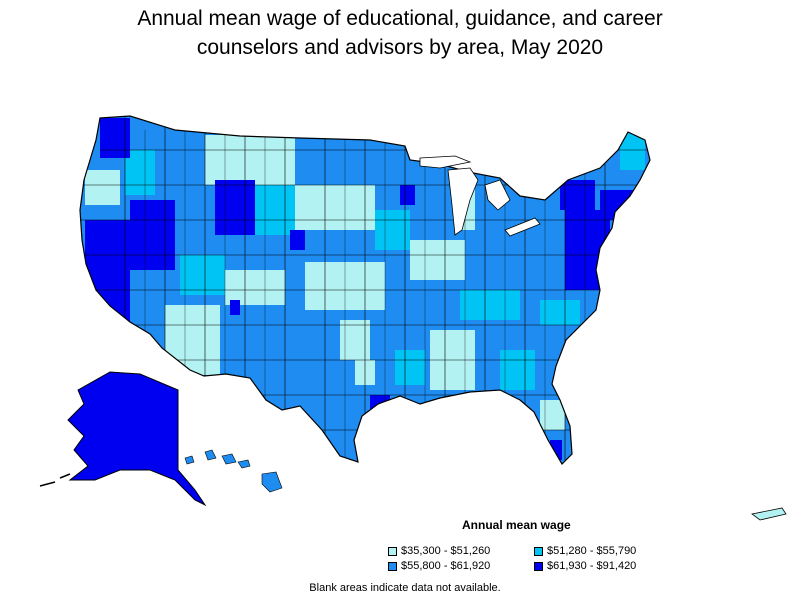 This screenshot has width=800, height=600. Describe the element at coordinates (272, 482) in the screenshot. I see `hawaii-big-island` at that location.